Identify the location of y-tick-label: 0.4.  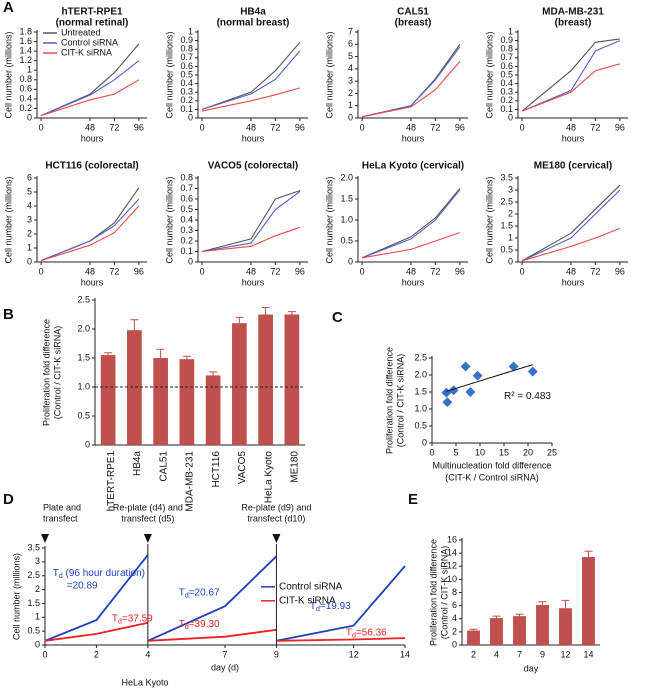
(506, 83).